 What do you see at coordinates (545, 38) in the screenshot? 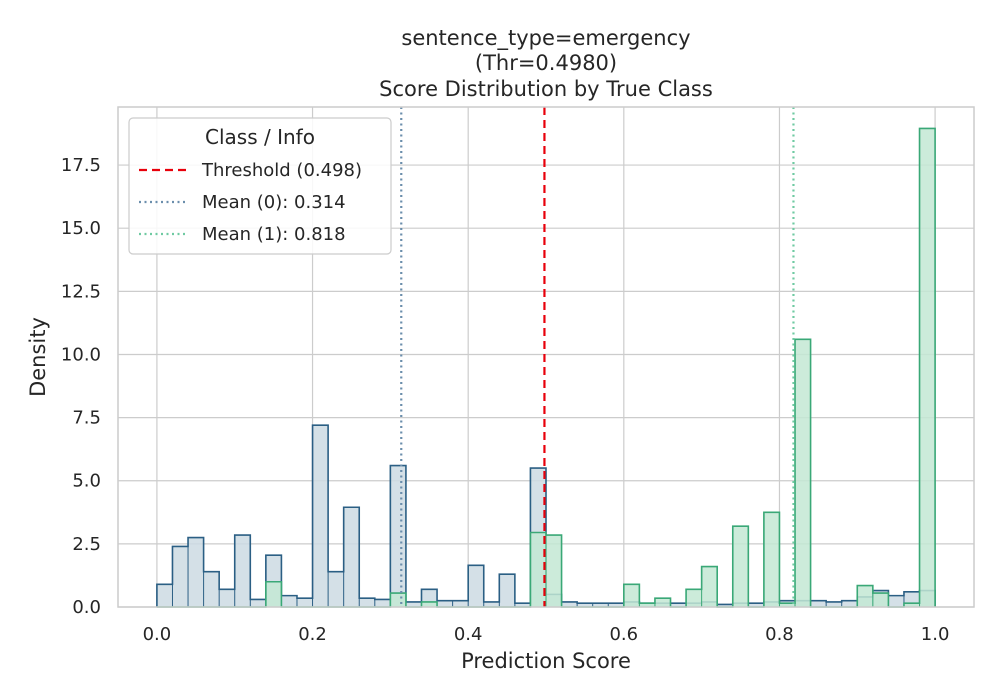
I see `chart-title-line-1: sentence_type=emergency` at bounding box center [545, 38].